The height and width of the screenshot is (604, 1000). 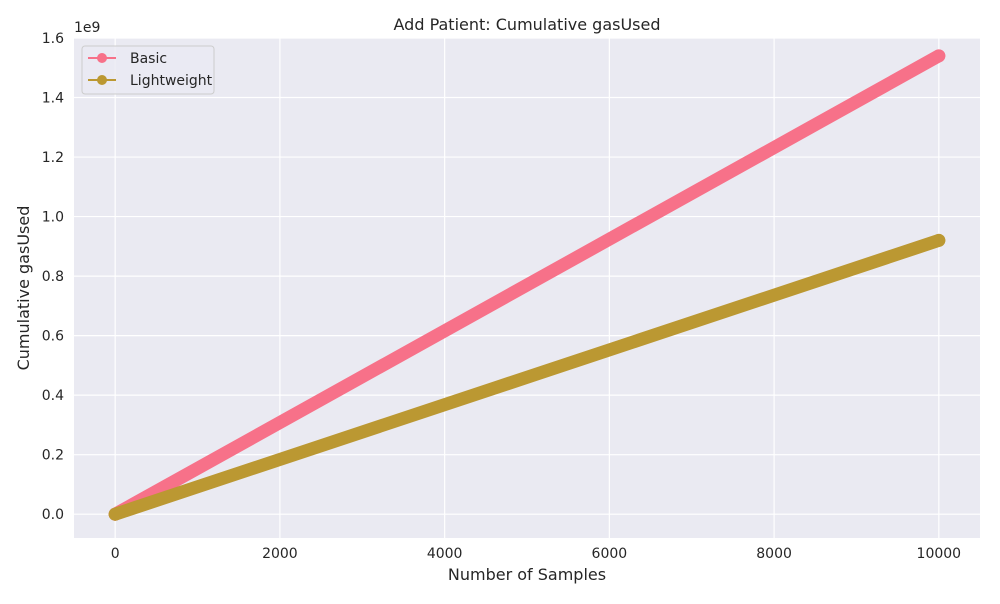 I want to click on chart-title: Add Patient: Cumulative gasUsed, so click(x=527, y=24).